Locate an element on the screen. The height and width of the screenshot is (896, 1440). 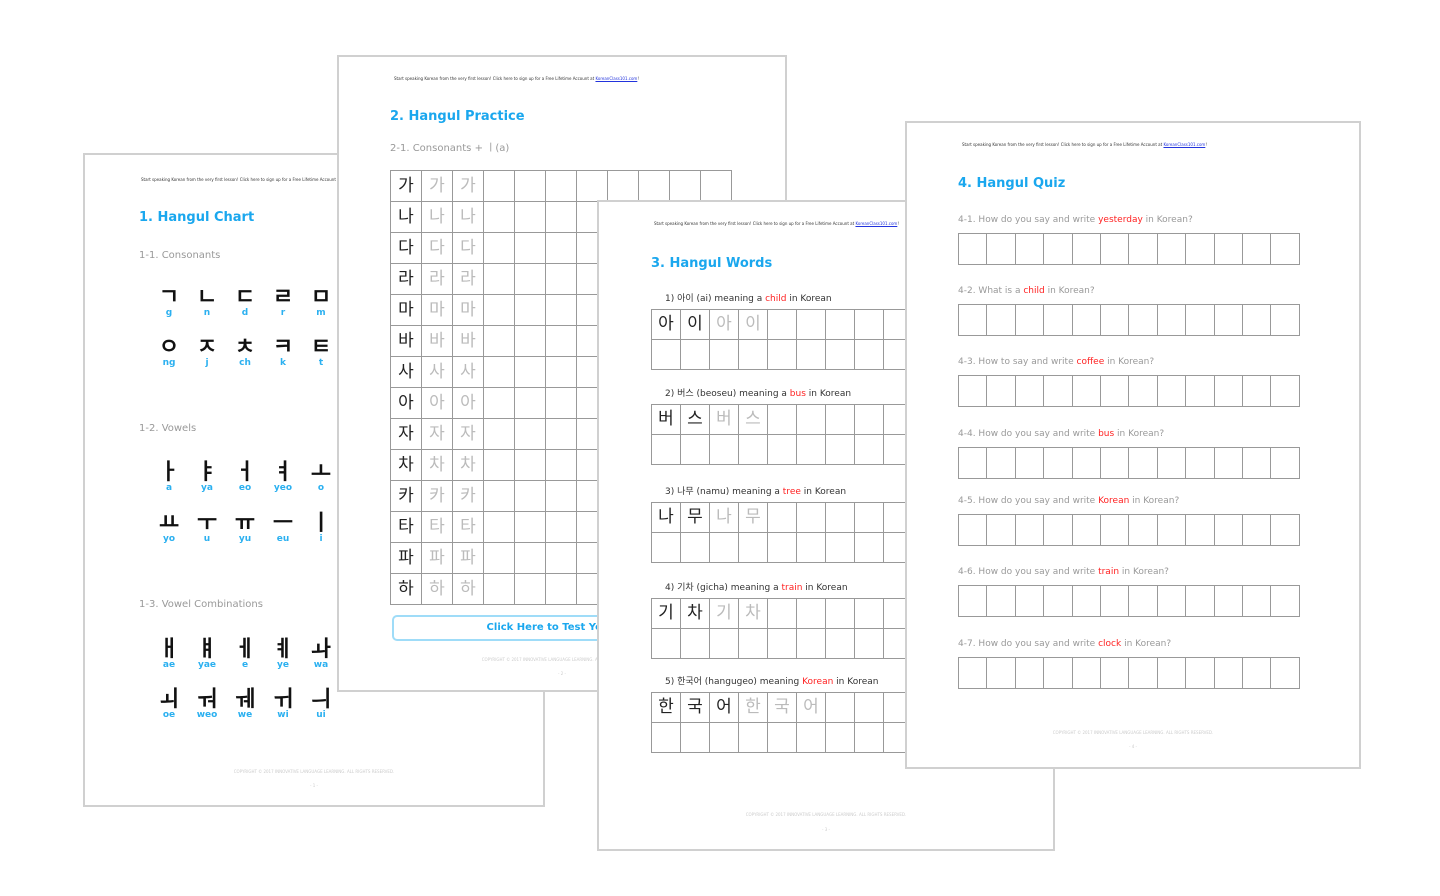
signup-link: KoreanClass101.com is located at coordinates (876, 223).